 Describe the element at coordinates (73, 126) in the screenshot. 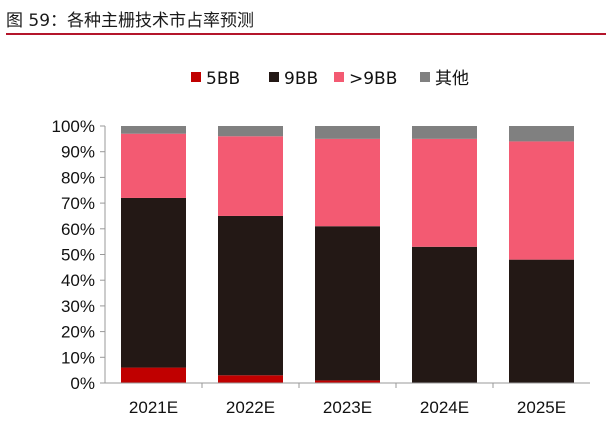

I see `y-tick-label-10: 100%` at that location.